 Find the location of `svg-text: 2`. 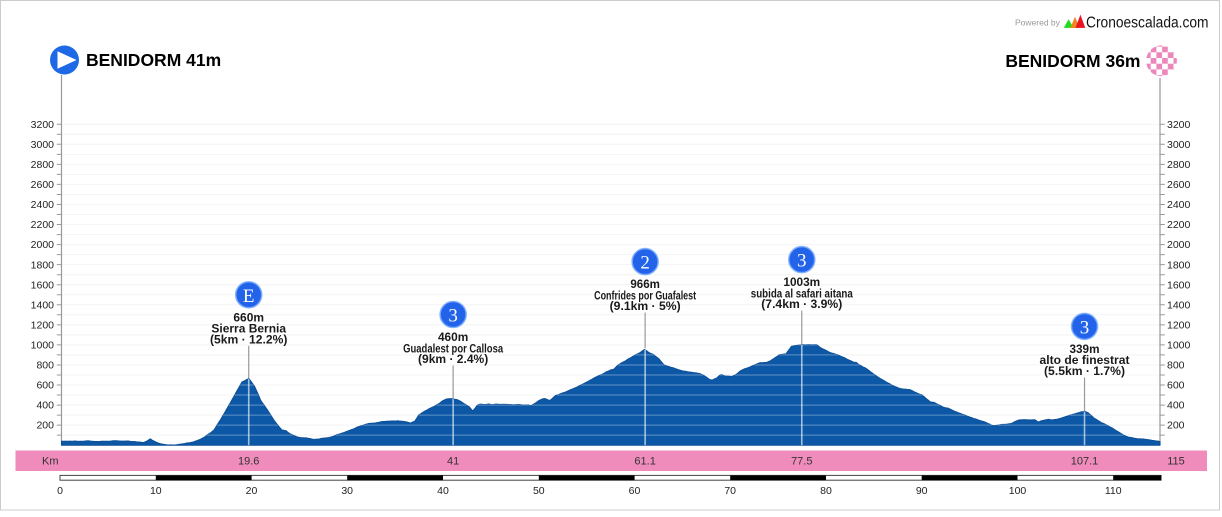

svg-text: 2 is located at coordinates (645, 263).